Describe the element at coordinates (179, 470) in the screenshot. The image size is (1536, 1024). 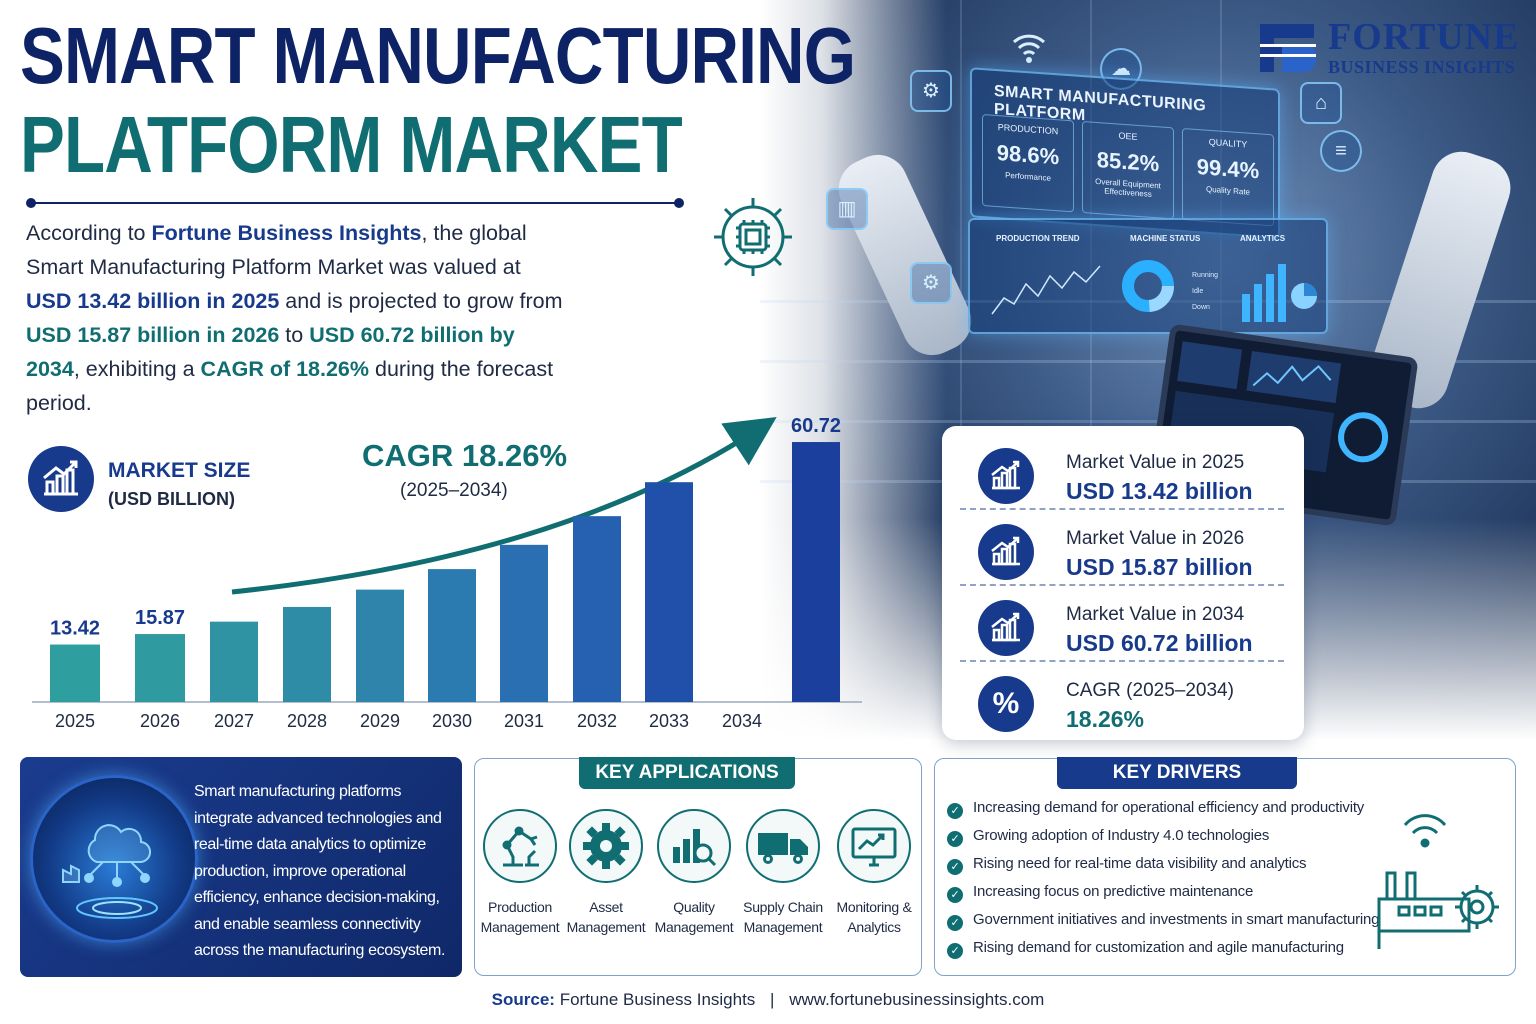
I see `market-size-label: MARKET SIZE` at that location.